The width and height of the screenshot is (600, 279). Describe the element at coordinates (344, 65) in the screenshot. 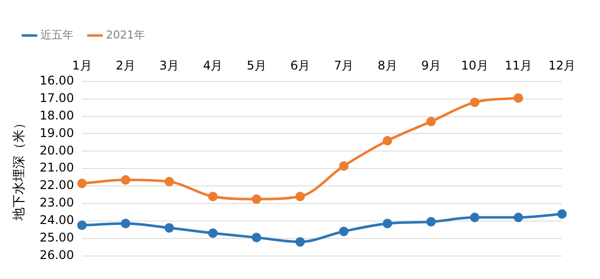

I see `x-tick-label: 7月` at that location.